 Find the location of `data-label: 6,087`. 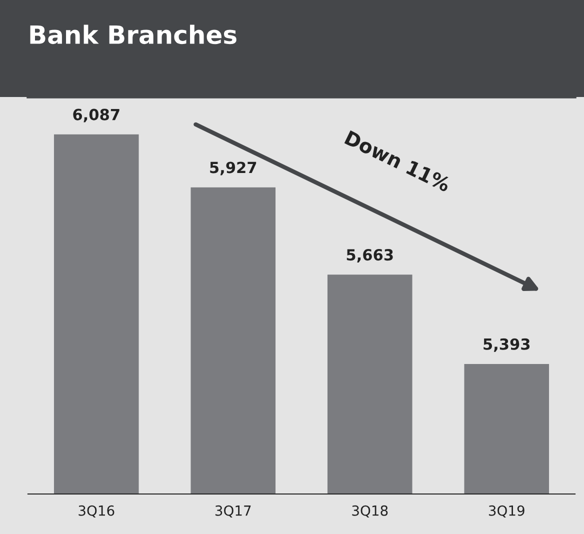

data-label: 6,087 is located at coordinates (96, 115).